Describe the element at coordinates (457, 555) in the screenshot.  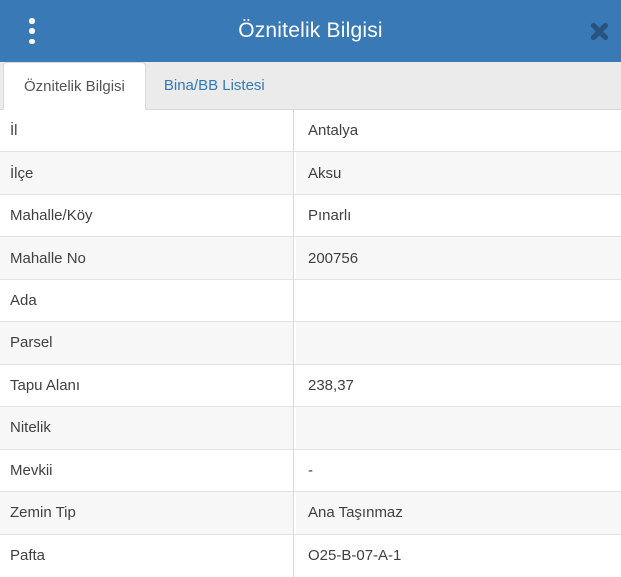
I see `attribute-value: O25-B-07-A-1` at that location.